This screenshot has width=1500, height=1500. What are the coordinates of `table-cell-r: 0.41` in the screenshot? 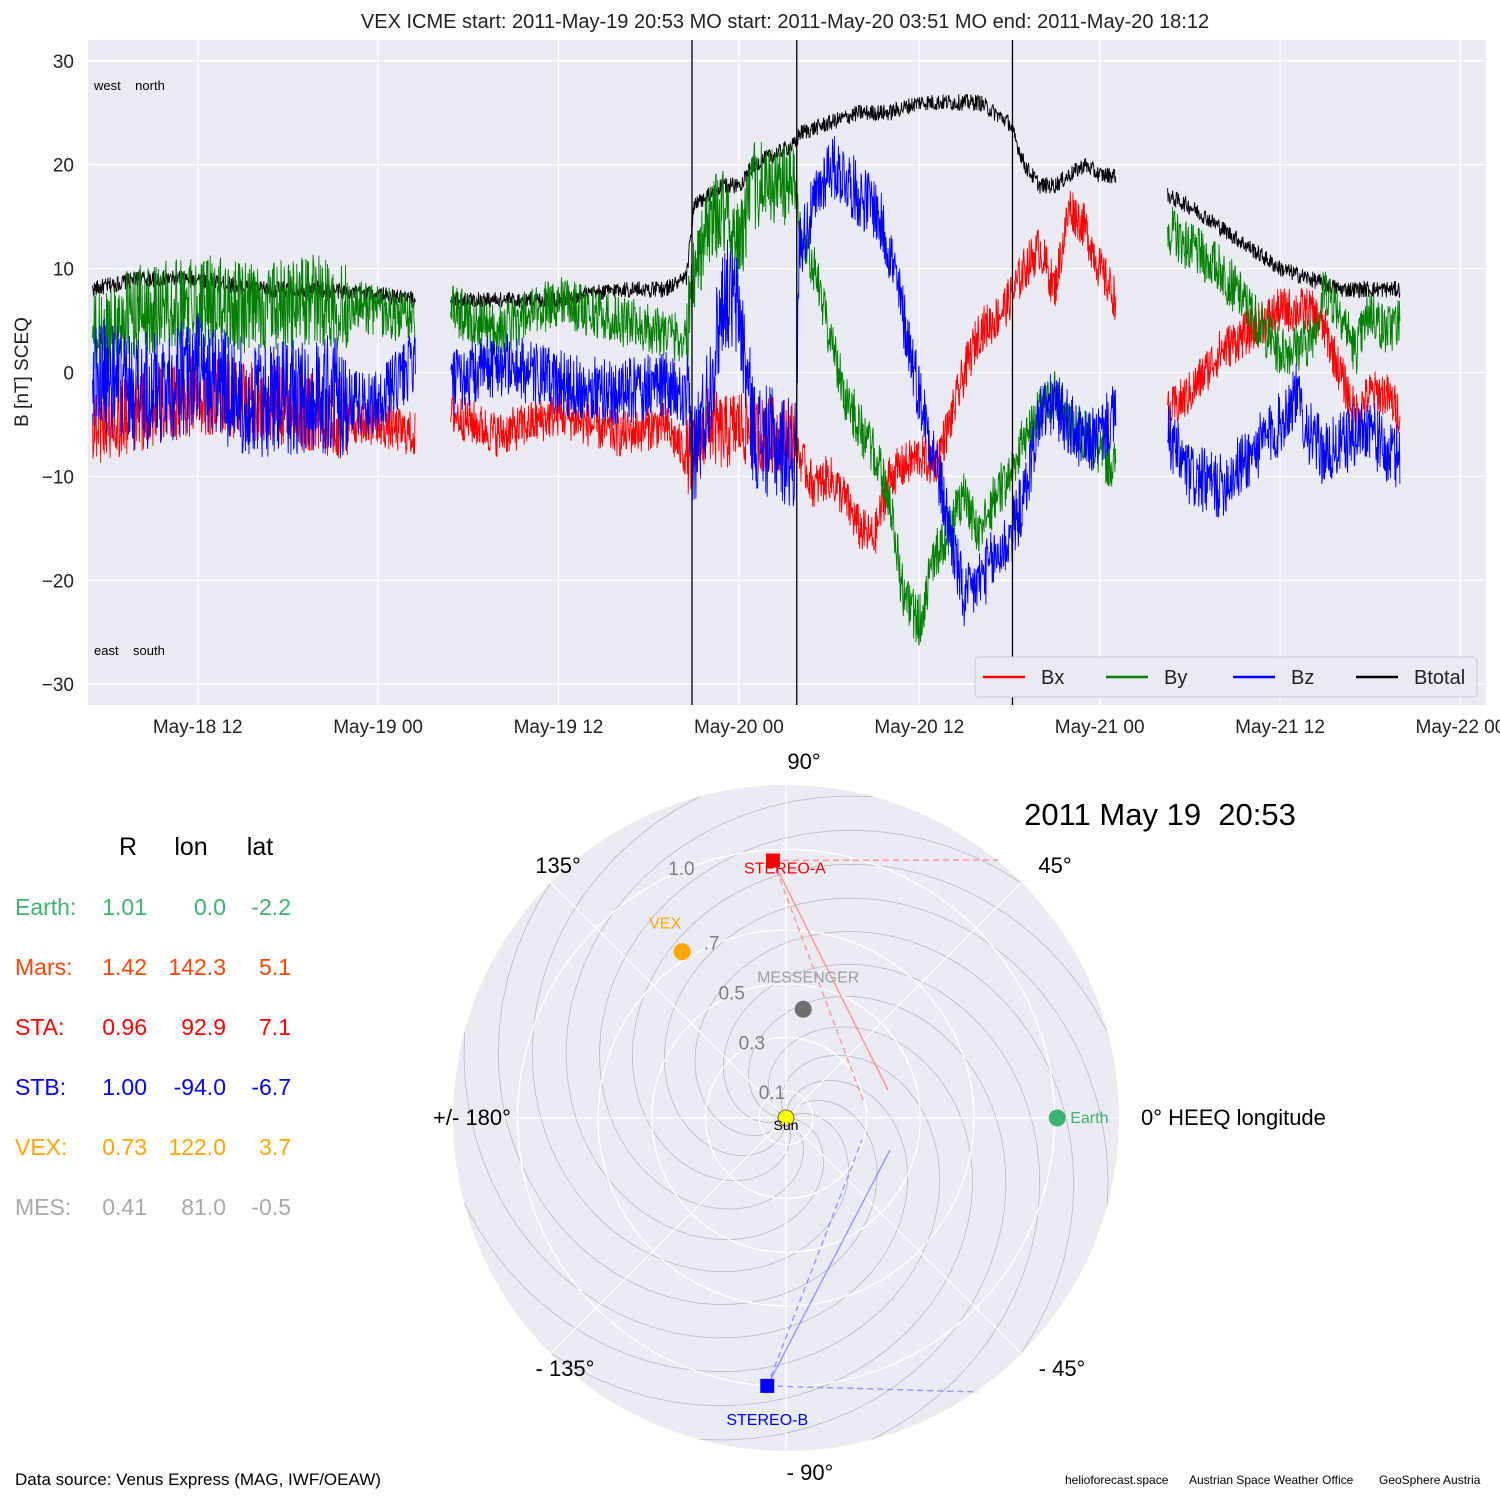 It's located at (124, 1207).